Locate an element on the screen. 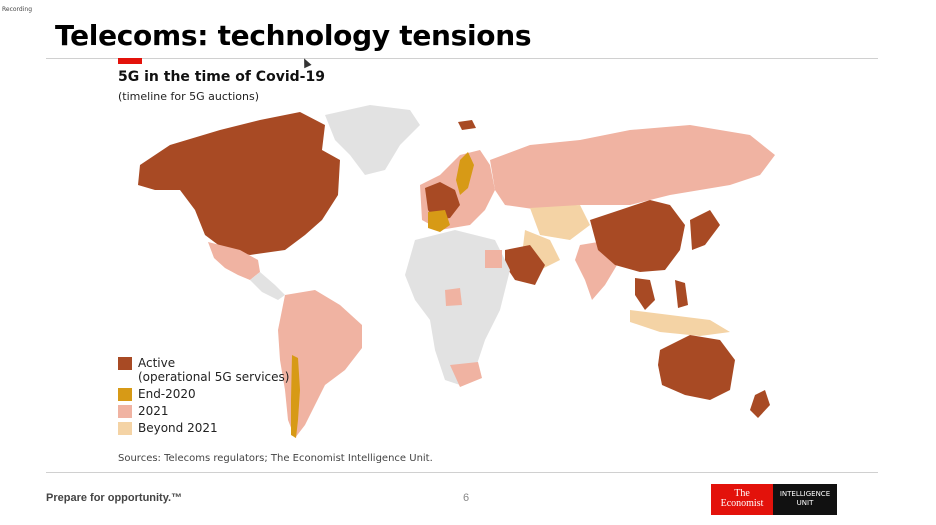 The width and height of the screenshot is (936, 525). mexico is located at coordinates (234, 261).